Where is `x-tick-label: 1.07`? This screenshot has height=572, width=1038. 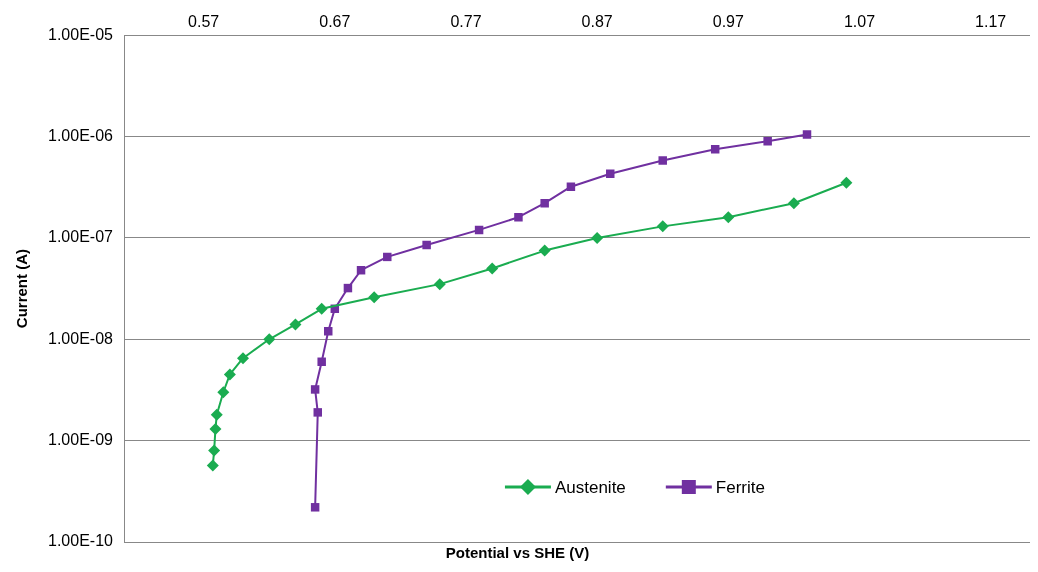 x-tick-label: 1.07 is located at coordinates (859, 22).